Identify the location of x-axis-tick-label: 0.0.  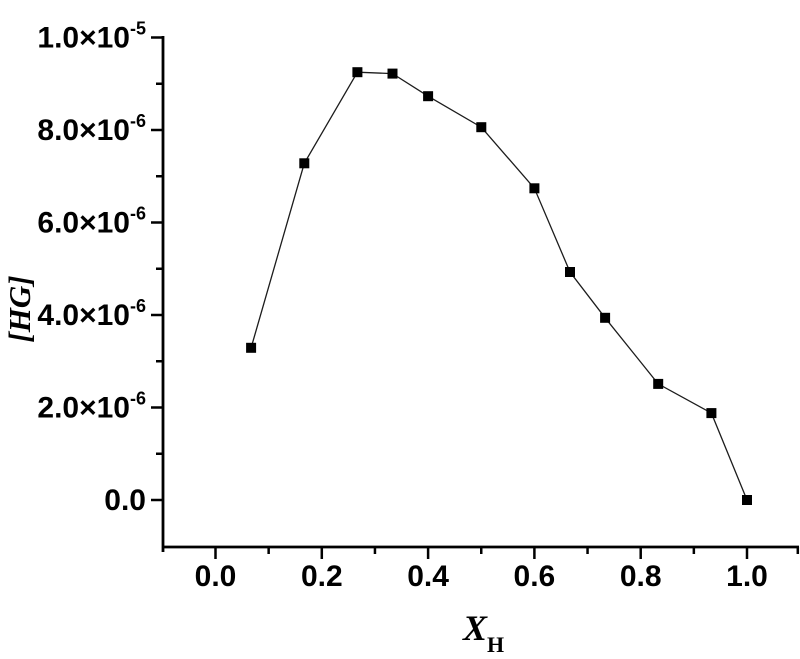
(216, 576).